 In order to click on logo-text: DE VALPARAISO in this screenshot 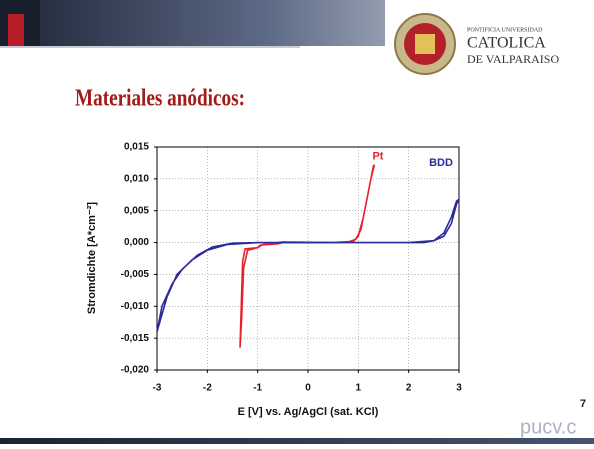, I will do `click(513, 59)`.